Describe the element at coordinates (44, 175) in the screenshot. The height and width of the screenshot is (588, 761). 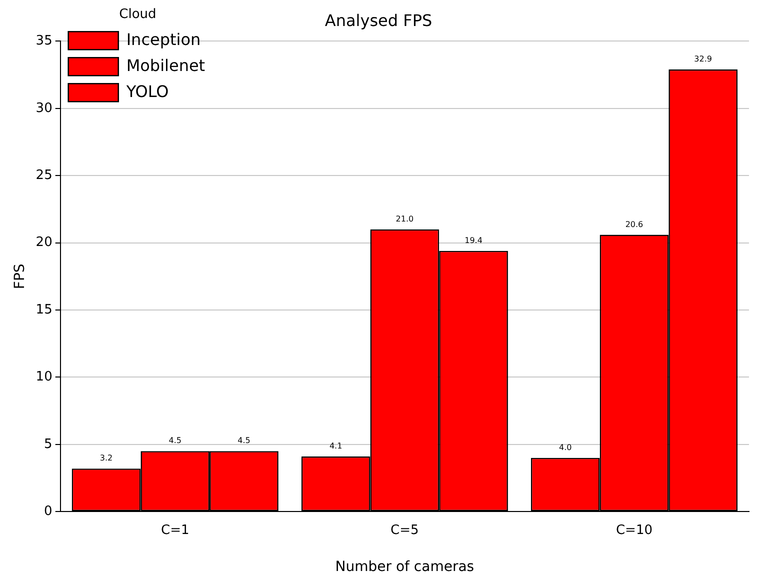
I see `y-tick-label: 25` at that location.